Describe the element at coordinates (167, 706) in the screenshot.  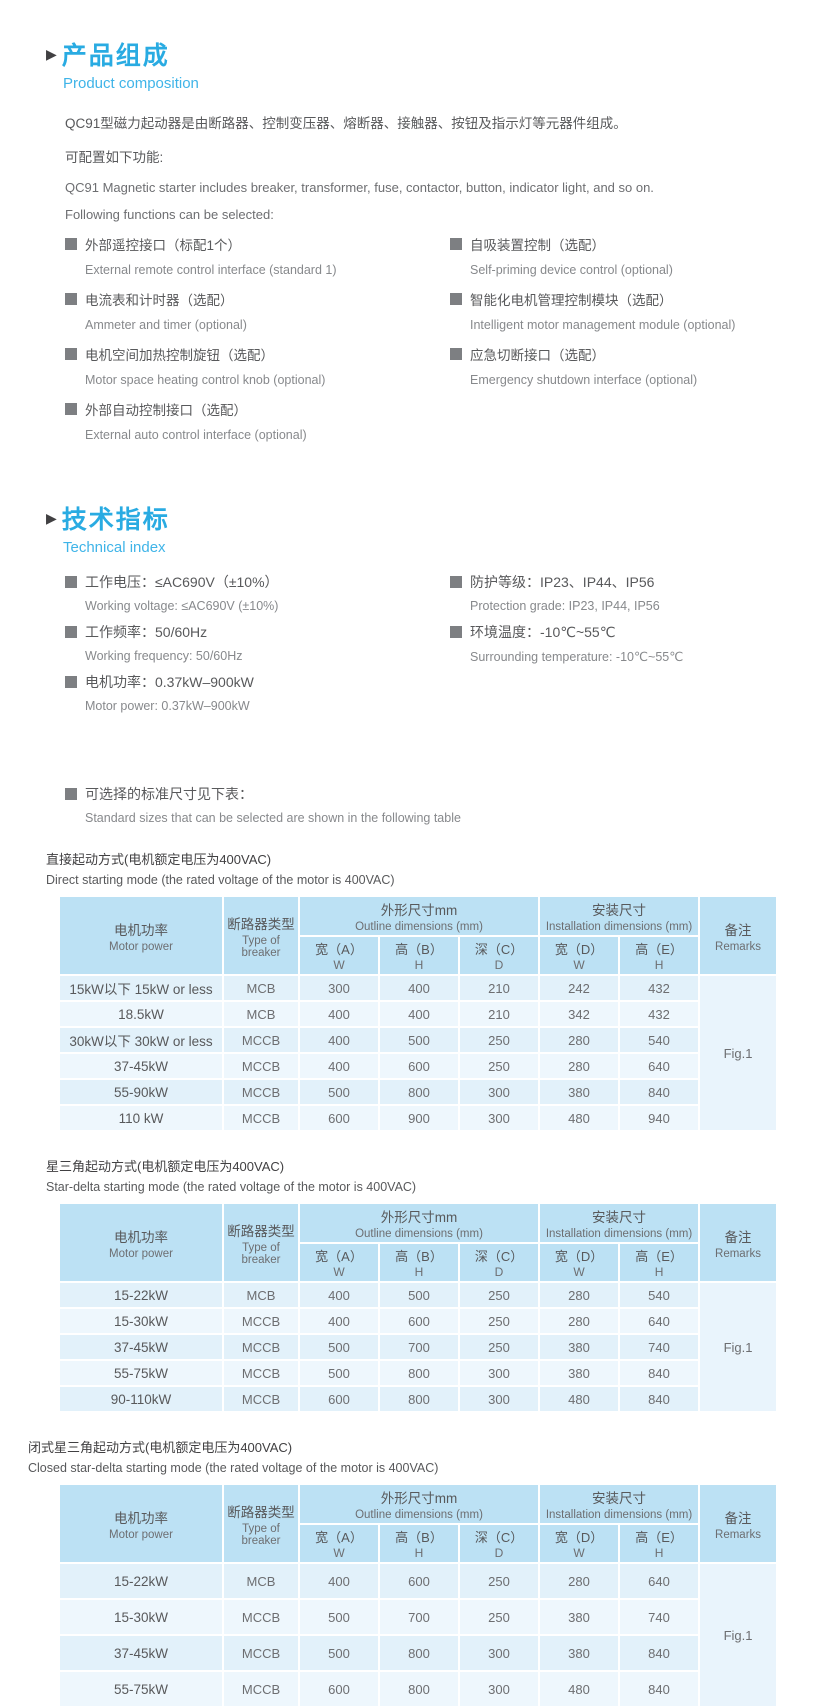
I see `spec-en: Motor power: 0.37kW–900kW` at that location.